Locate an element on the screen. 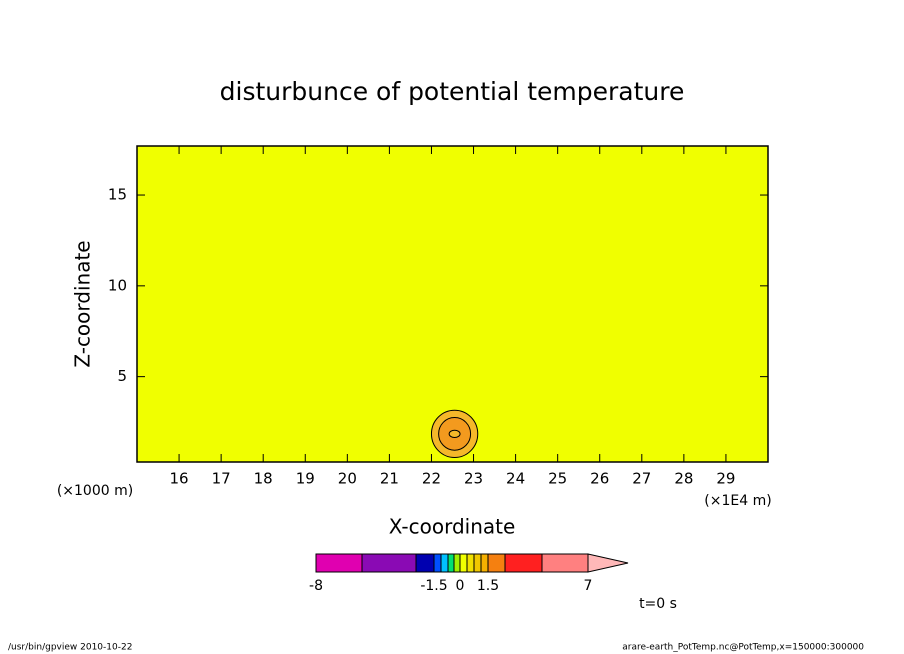  x-tick-label: 16 is located at coordinates (179, 479).